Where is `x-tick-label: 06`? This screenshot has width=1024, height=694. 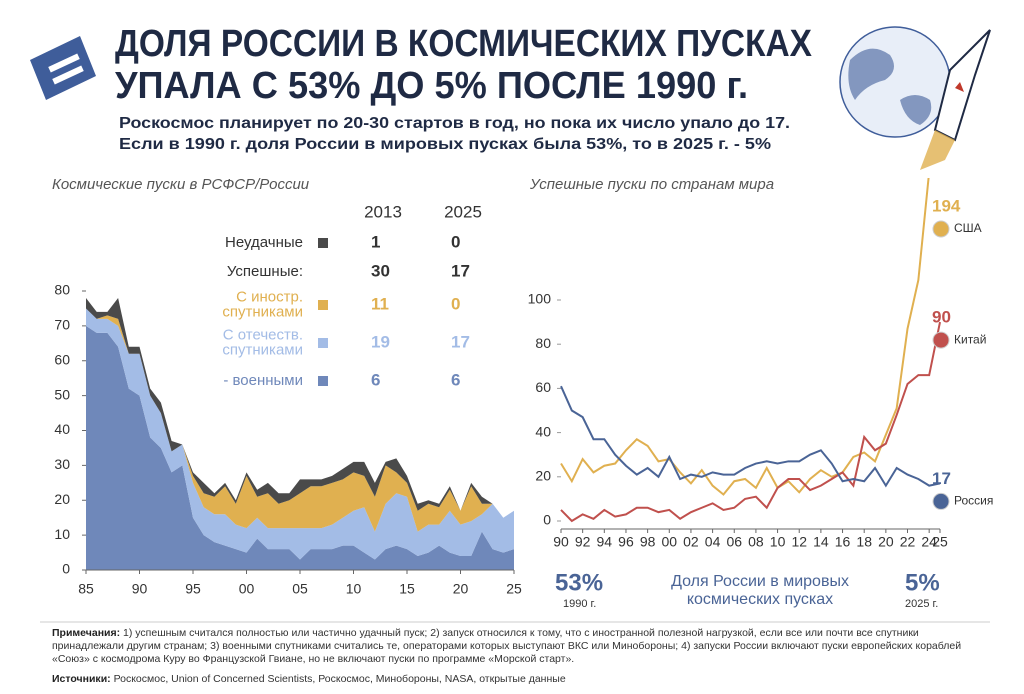 x-tick-label: 06 is located at coordinates (734, 542).